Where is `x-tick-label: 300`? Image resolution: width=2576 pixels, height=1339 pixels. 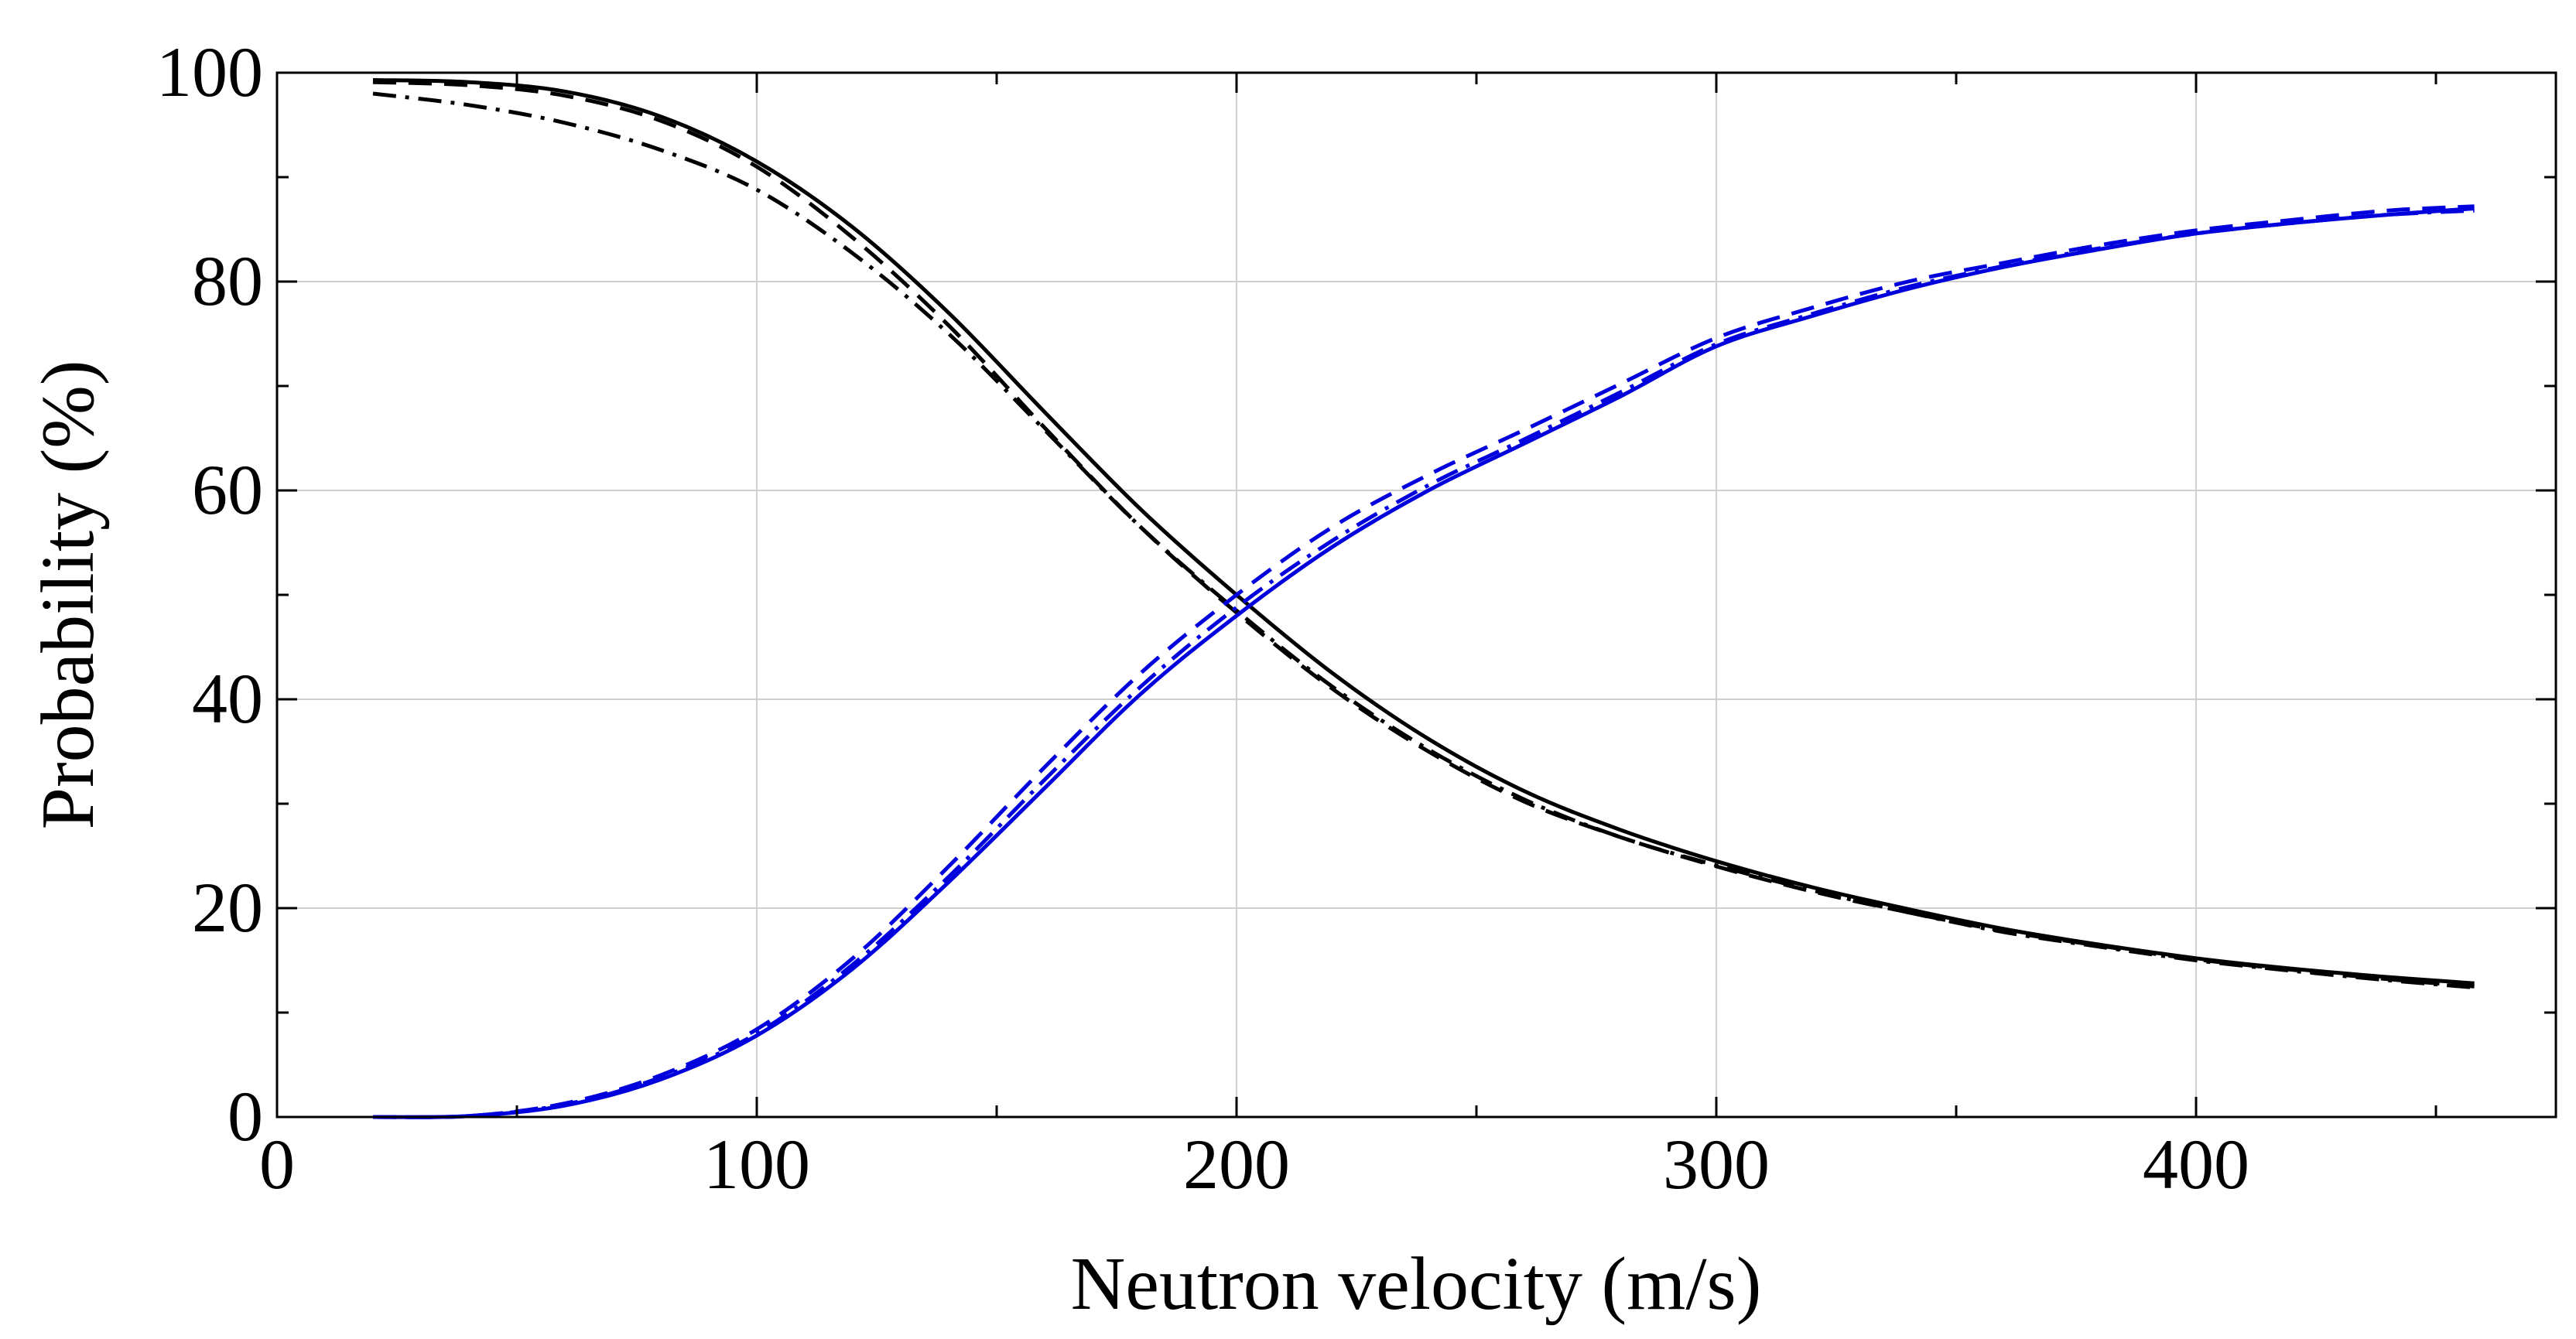 x-tick-label: 300 is located at coordinates (1717, 1164).